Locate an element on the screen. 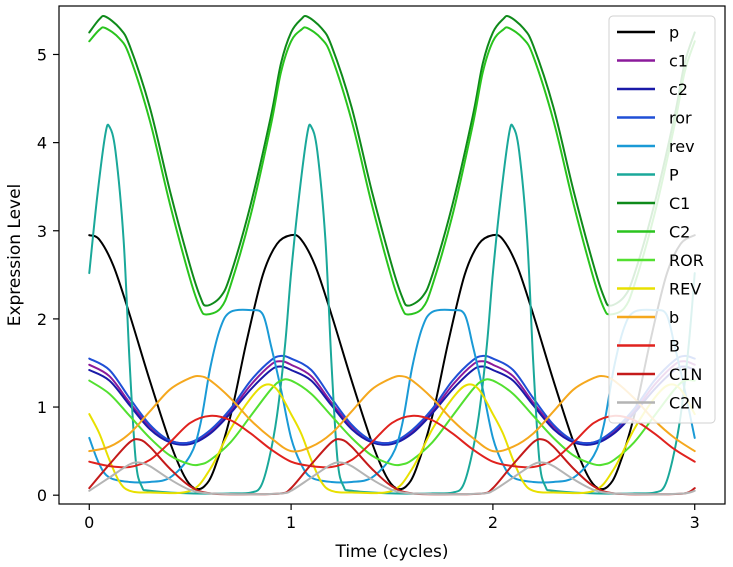  legend-label-b: b is located at coordinates (674, 317).